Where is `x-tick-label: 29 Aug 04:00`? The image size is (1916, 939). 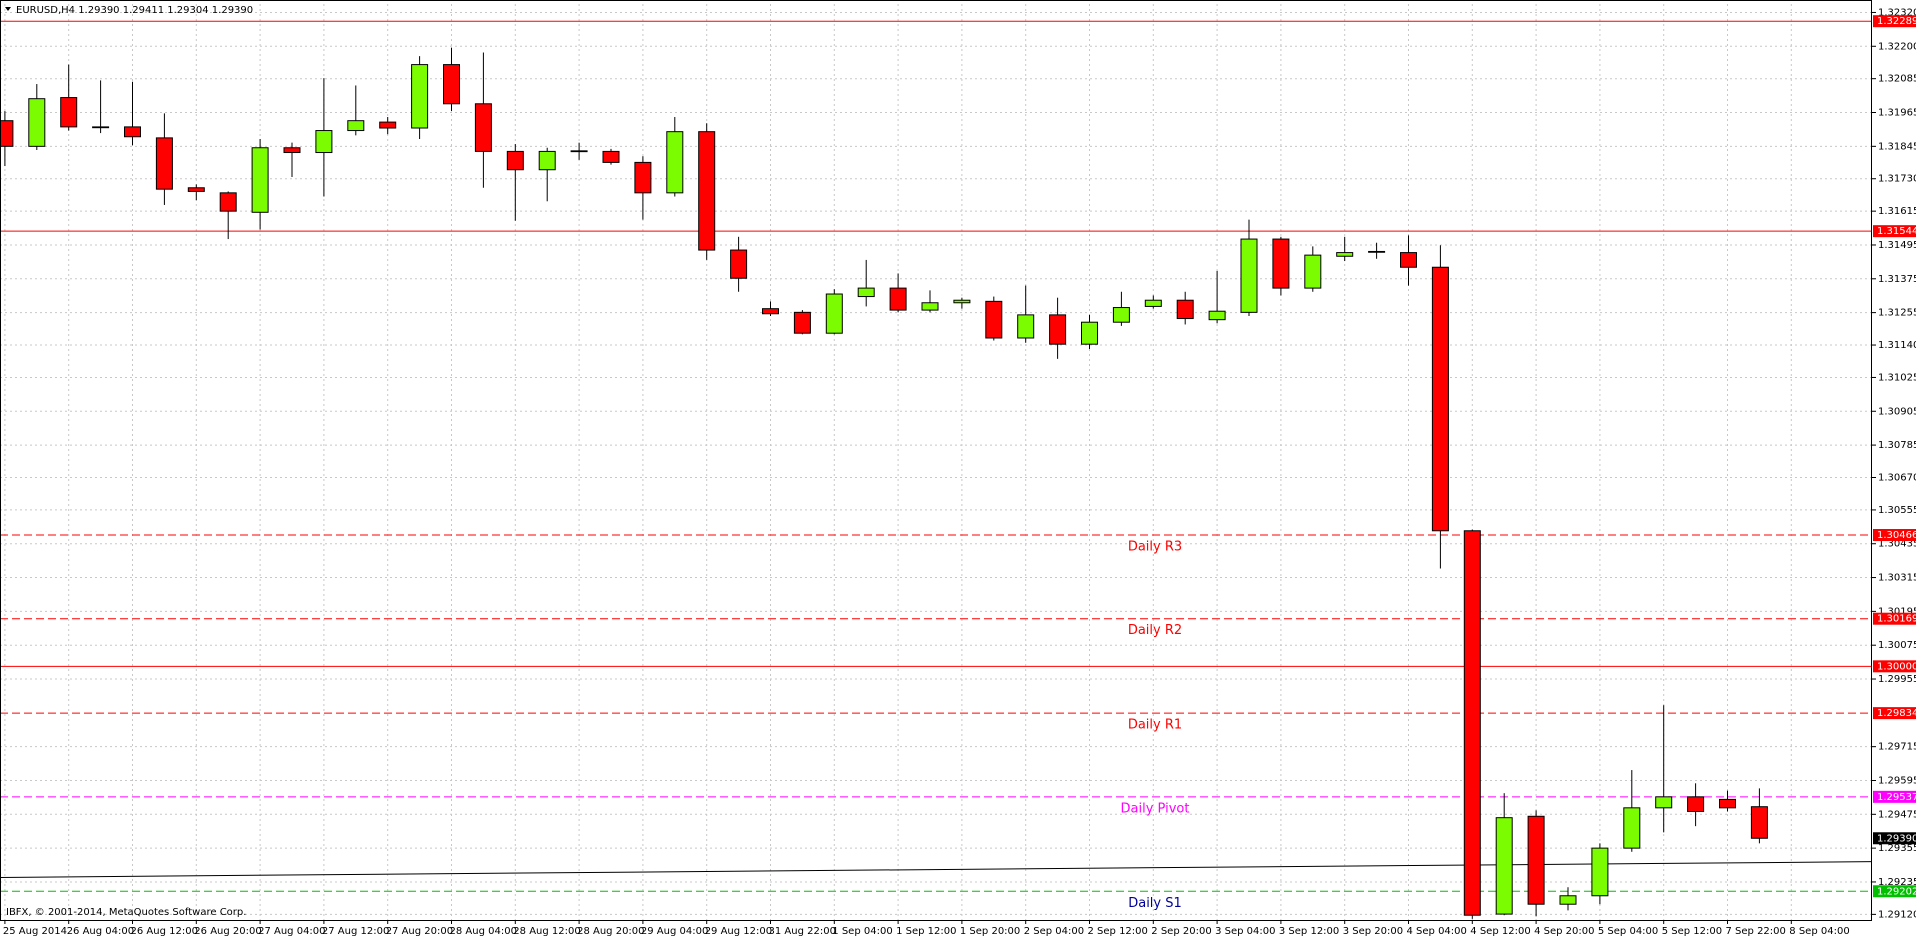 x-tick-label: 29 Aug 04:00 is located at coordinates (674, 931).